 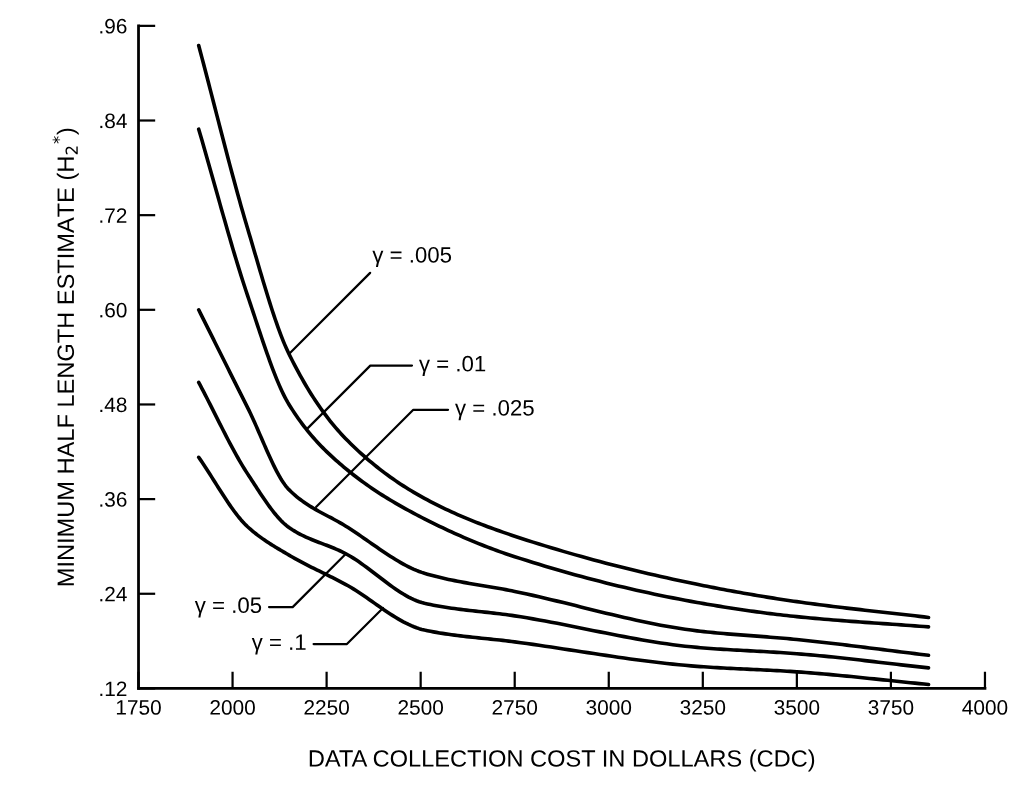 What do you see at coordinates (113, 215) in the screenshot?
I see `y-tick-label: .72` at bounding box center [113, 215].